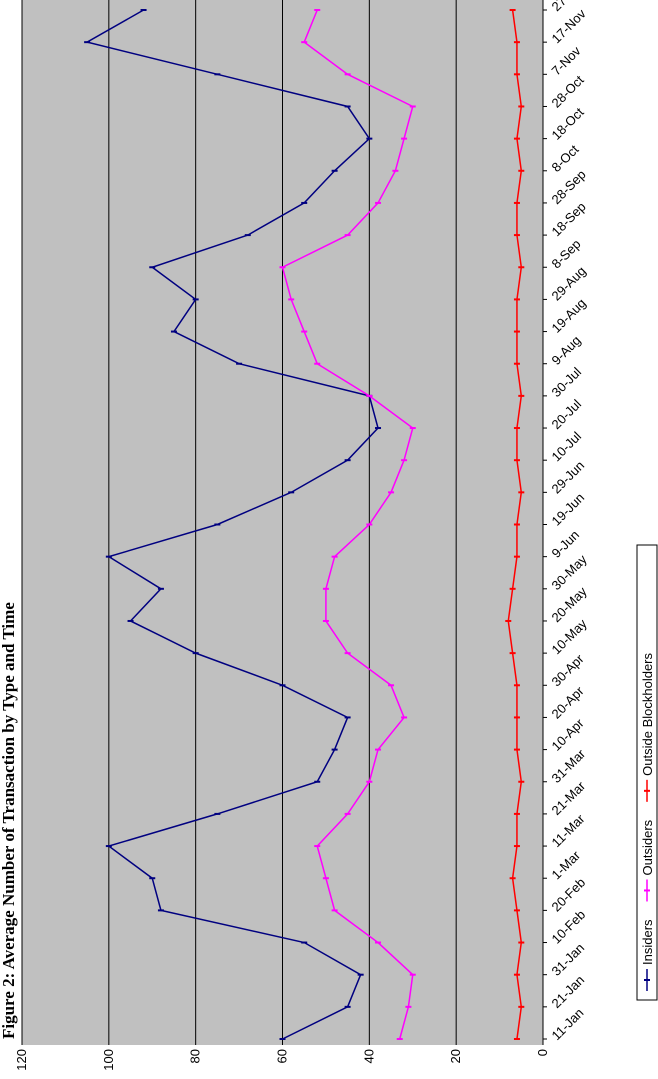 This screenshot has height=1079, width=658. I want to click on x-tick-label: 30-Jul, so click(567, 382).